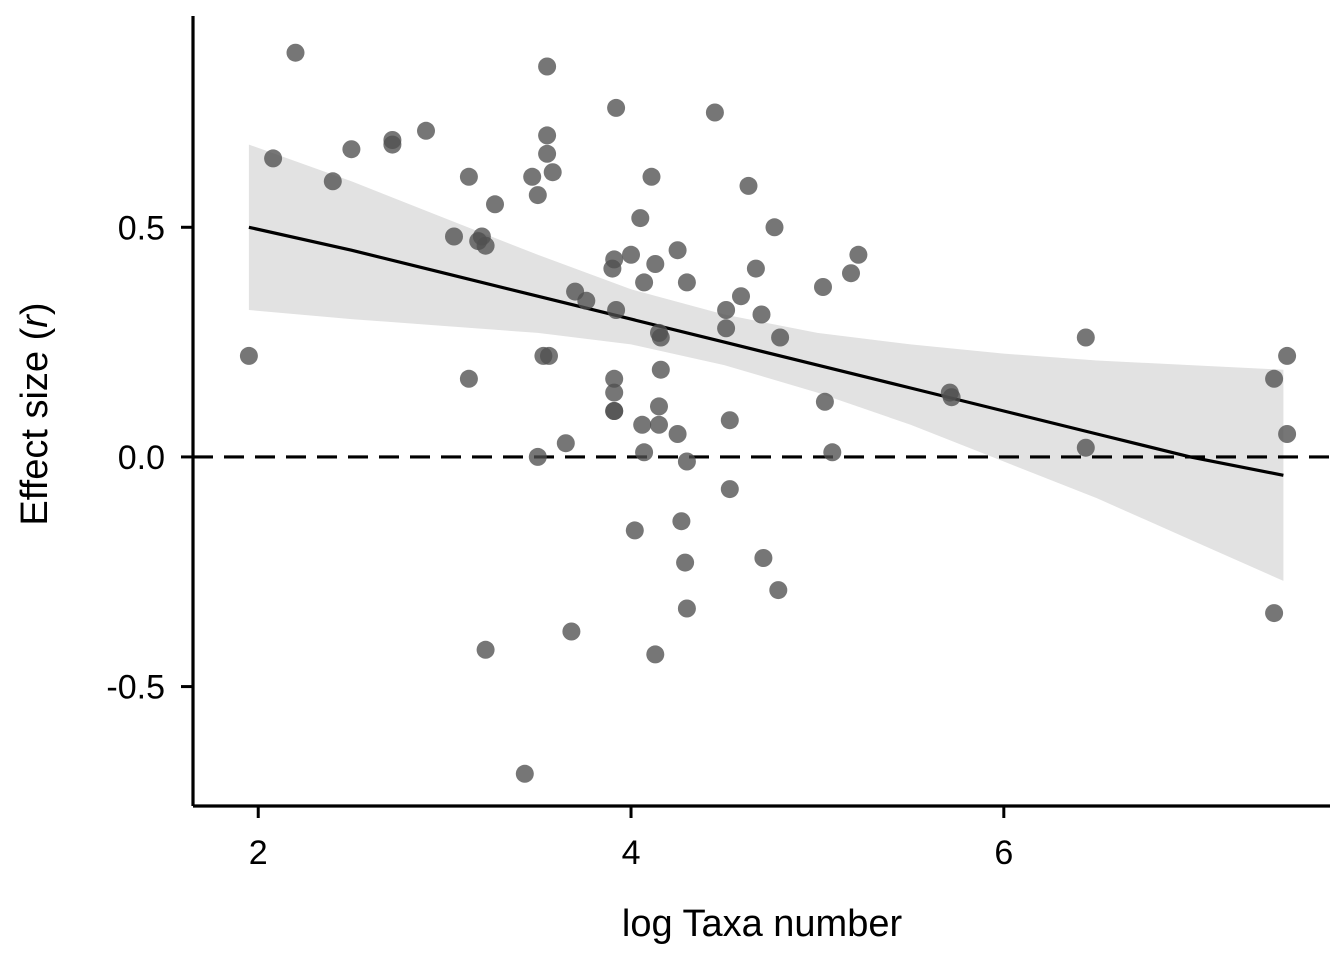  What do you see at coordinates (141, 228) in the screenshot?
I see `y-tick-label: 0.5` at bounding box center [141, 228].